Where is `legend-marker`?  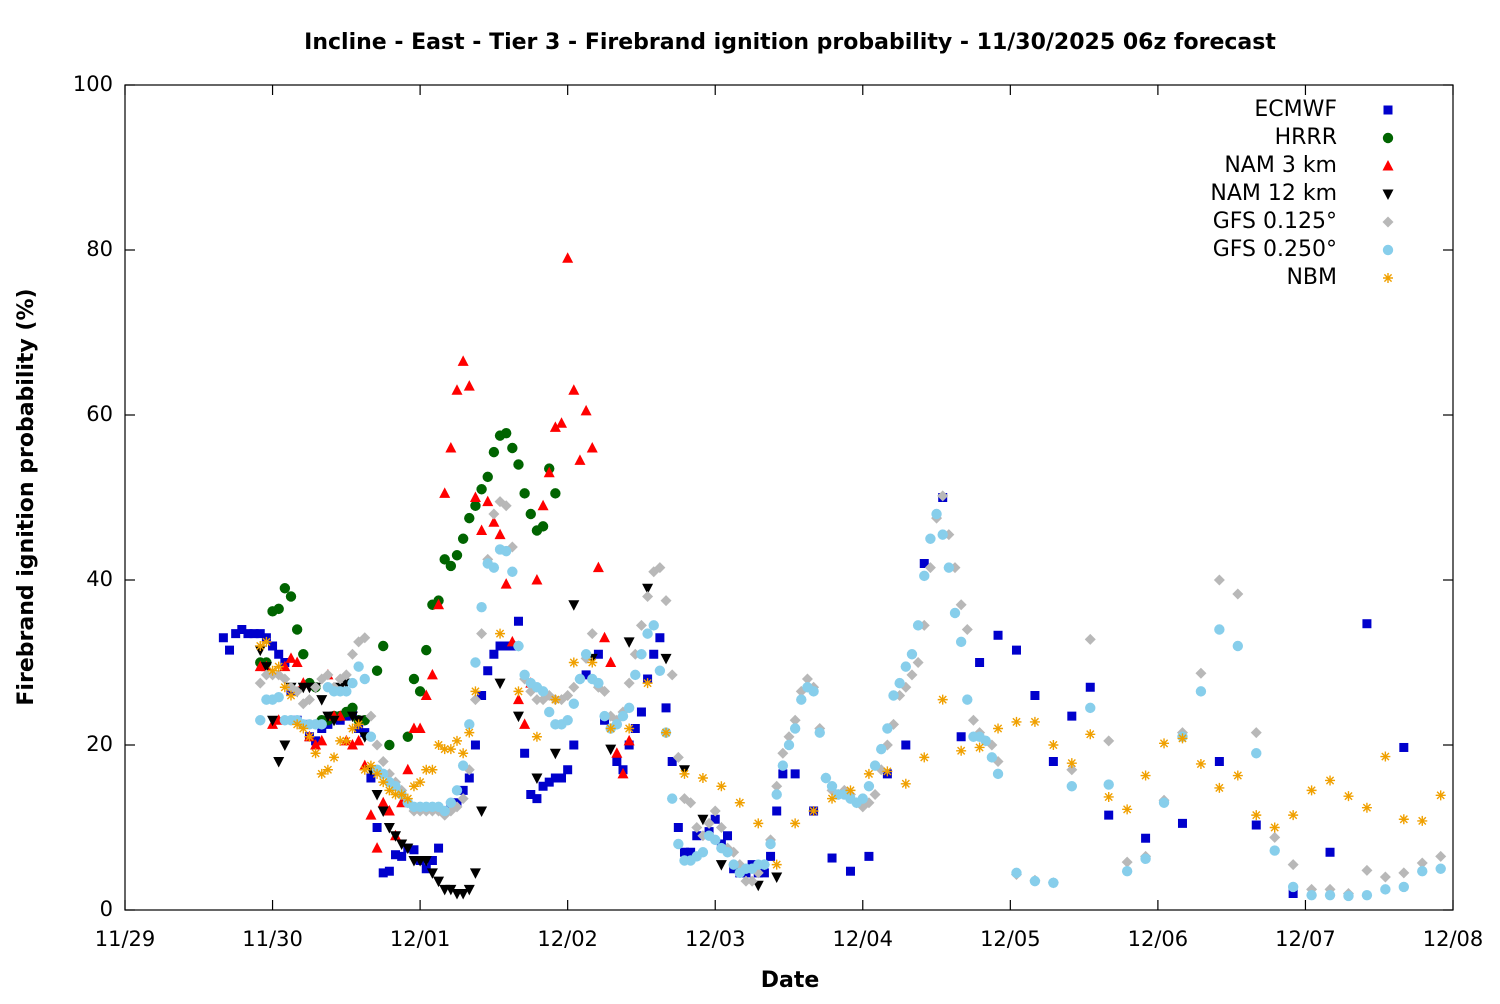 legend-marker is located at coordinates (1388, 110).